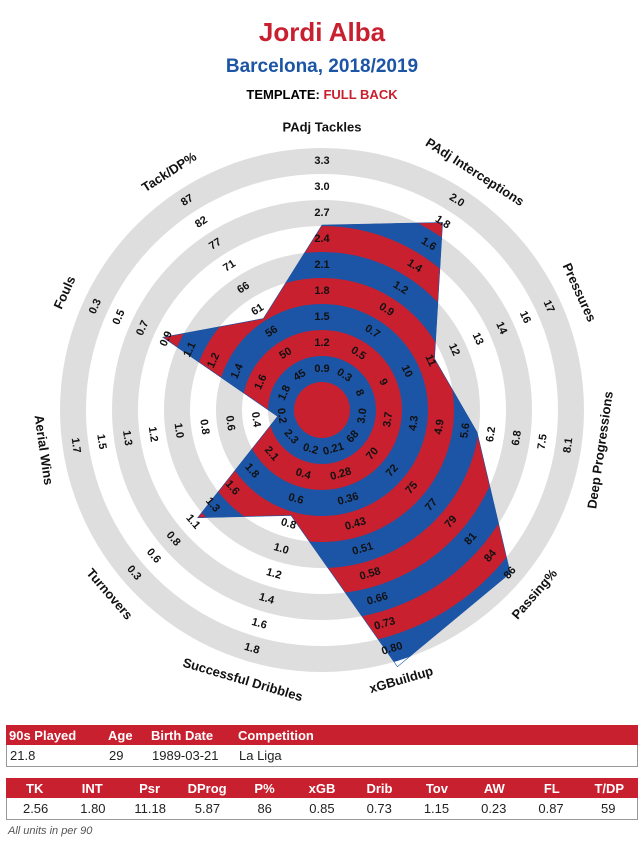 Image resolution: width=644 pixels, height=856 pixels. Describe the element at coordinates (282, 94) in the screenshot. I see `template-label: TEMPLATE:` at that location.